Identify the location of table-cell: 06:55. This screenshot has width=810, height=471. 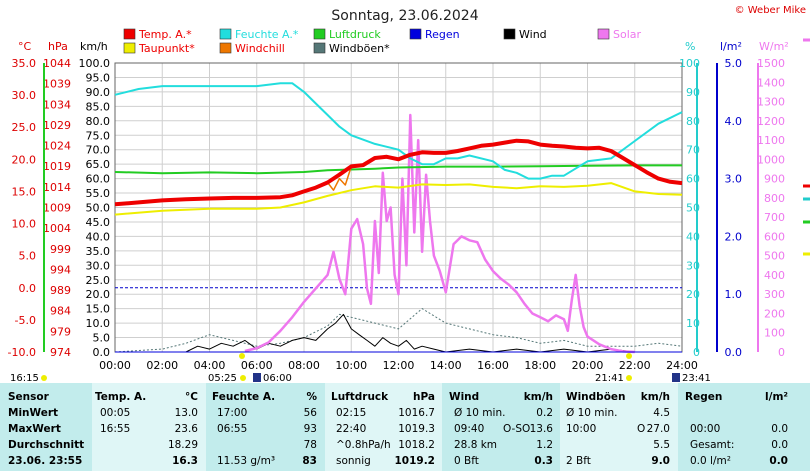
(232, 429).